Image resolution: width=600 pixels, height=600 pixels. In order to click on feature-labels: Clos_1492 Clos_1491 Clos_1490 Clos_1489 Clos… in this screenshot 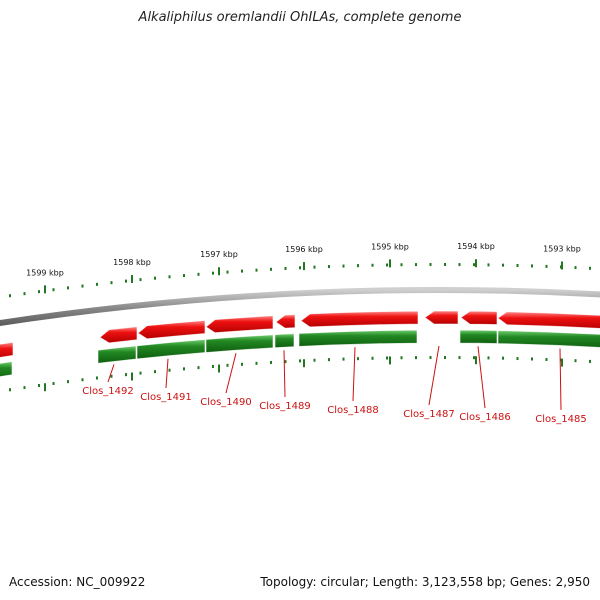, I will do `click(334, 385)`.